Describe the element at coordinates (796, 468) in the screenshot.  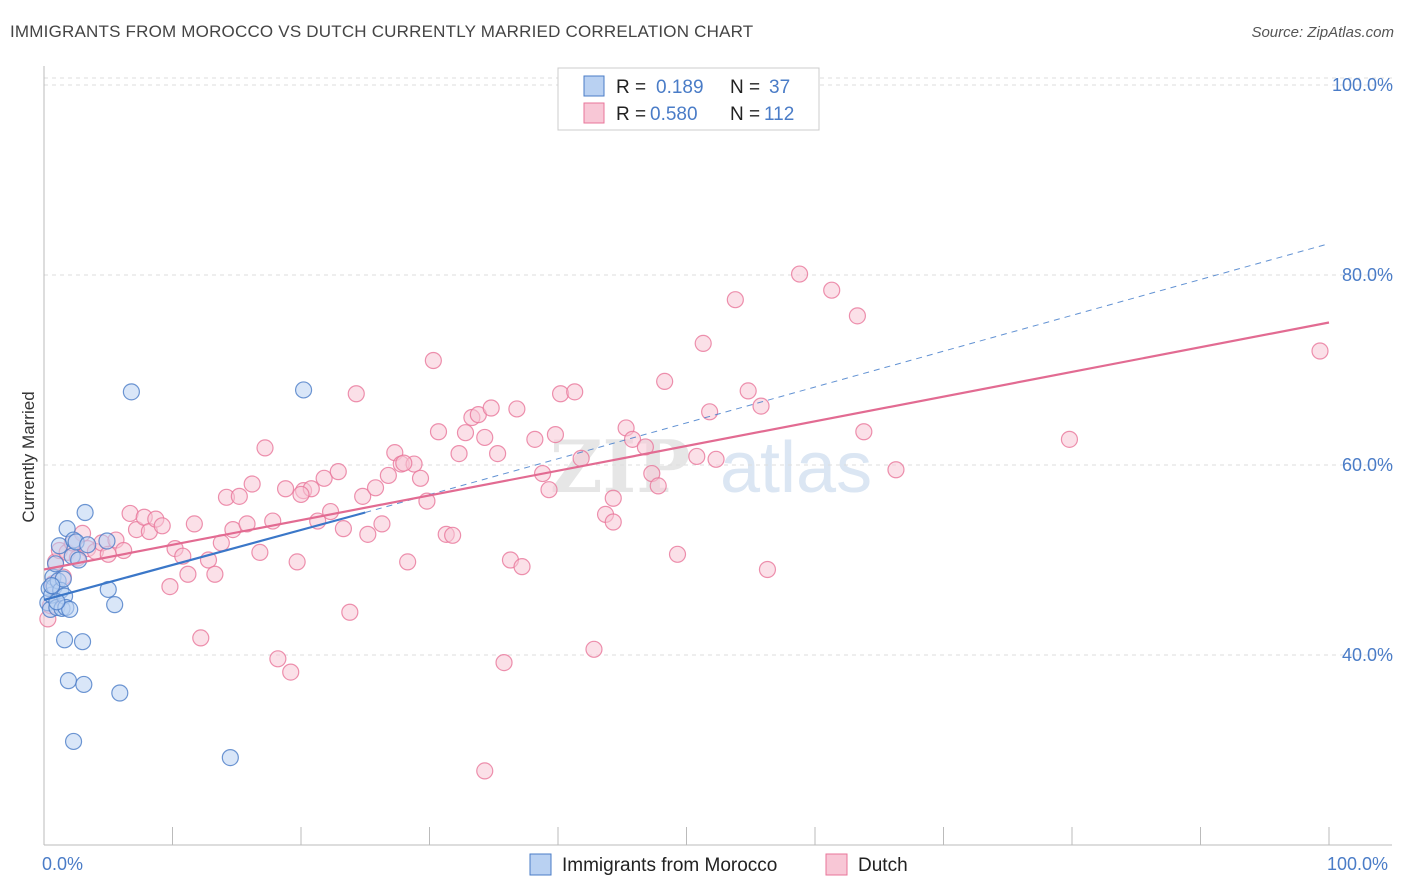
I see `watermark-atlas: atlas` at that location.